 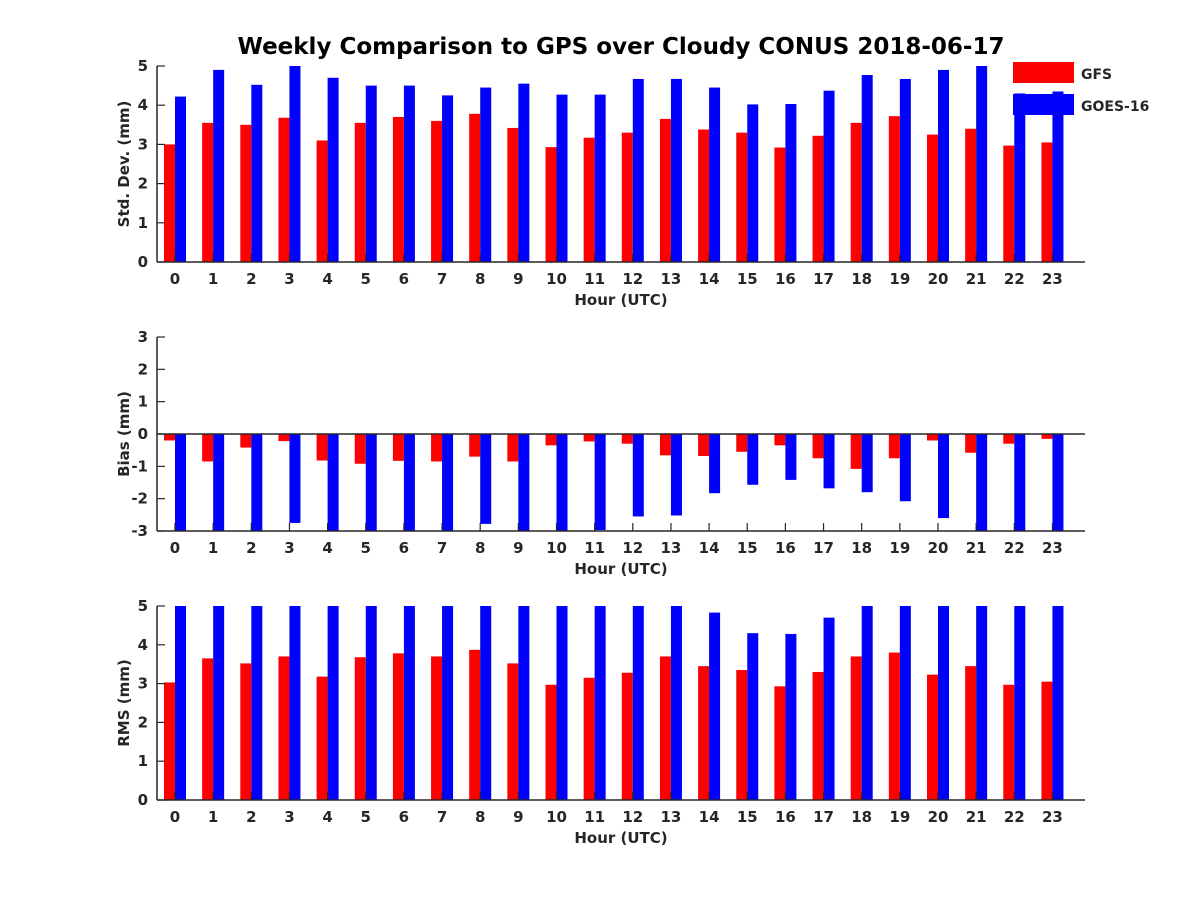 What do you see at coordinates (143, 402) in the screenshot?
I see `y-tick-label: 1` at bounding box center [143, 402].